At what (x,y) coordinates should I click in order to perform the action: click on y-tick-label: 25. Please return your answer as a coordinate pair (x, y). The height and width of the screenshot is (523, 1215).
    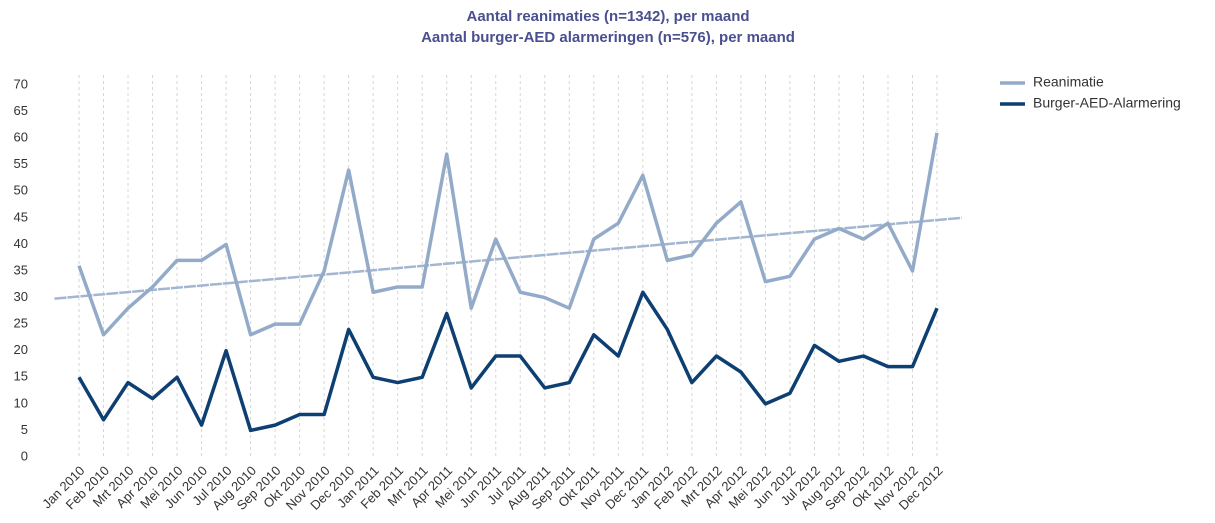
    Looking at the image, I should click on (21, 323).